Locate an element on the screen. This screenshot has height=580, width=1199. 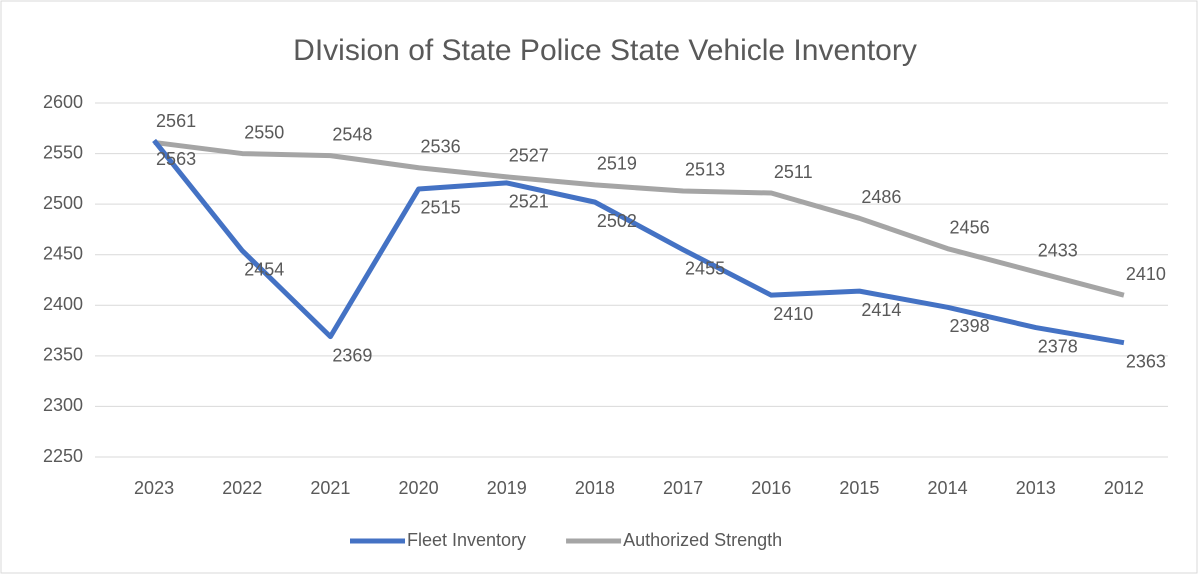
data-label: 2515 is located at coordinates (441, 208).